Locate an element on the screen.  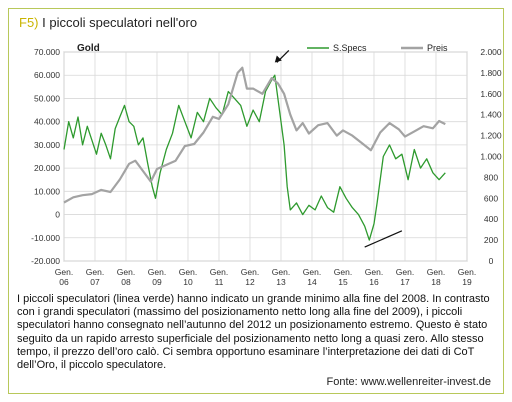
y-right-tick-label: 2.000 is located at coordinates (491, 52).